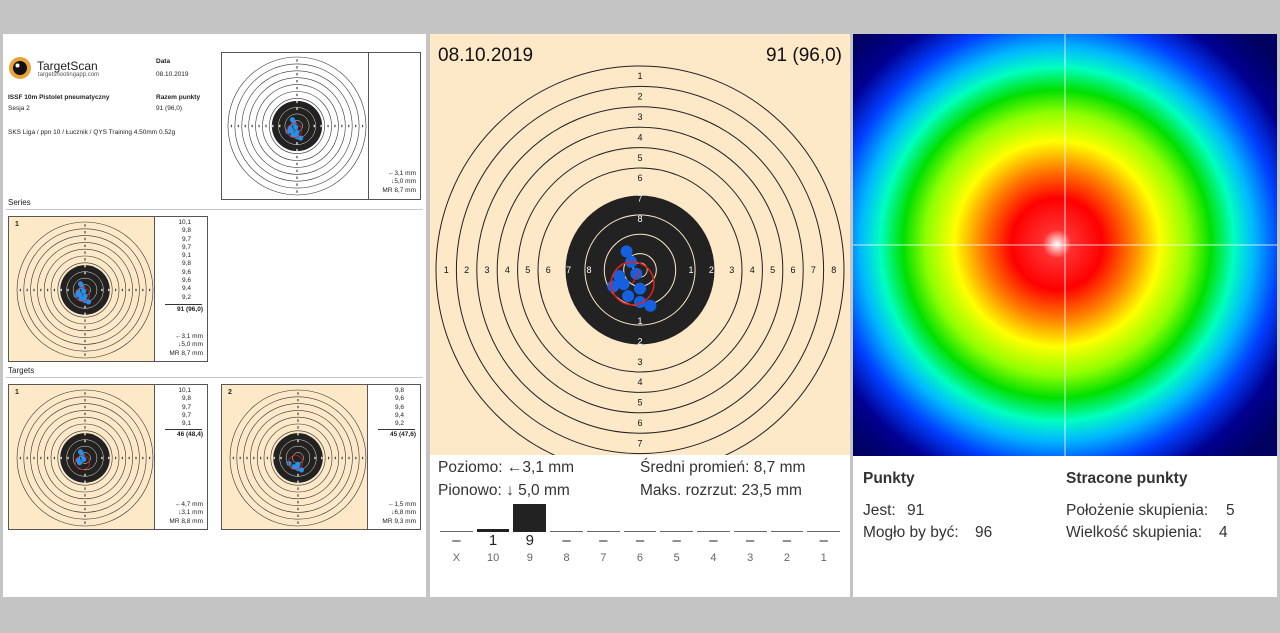  Describe the element at coordinates (186, 399) in the screenshot. I see `target-score: 9,8` at that location.